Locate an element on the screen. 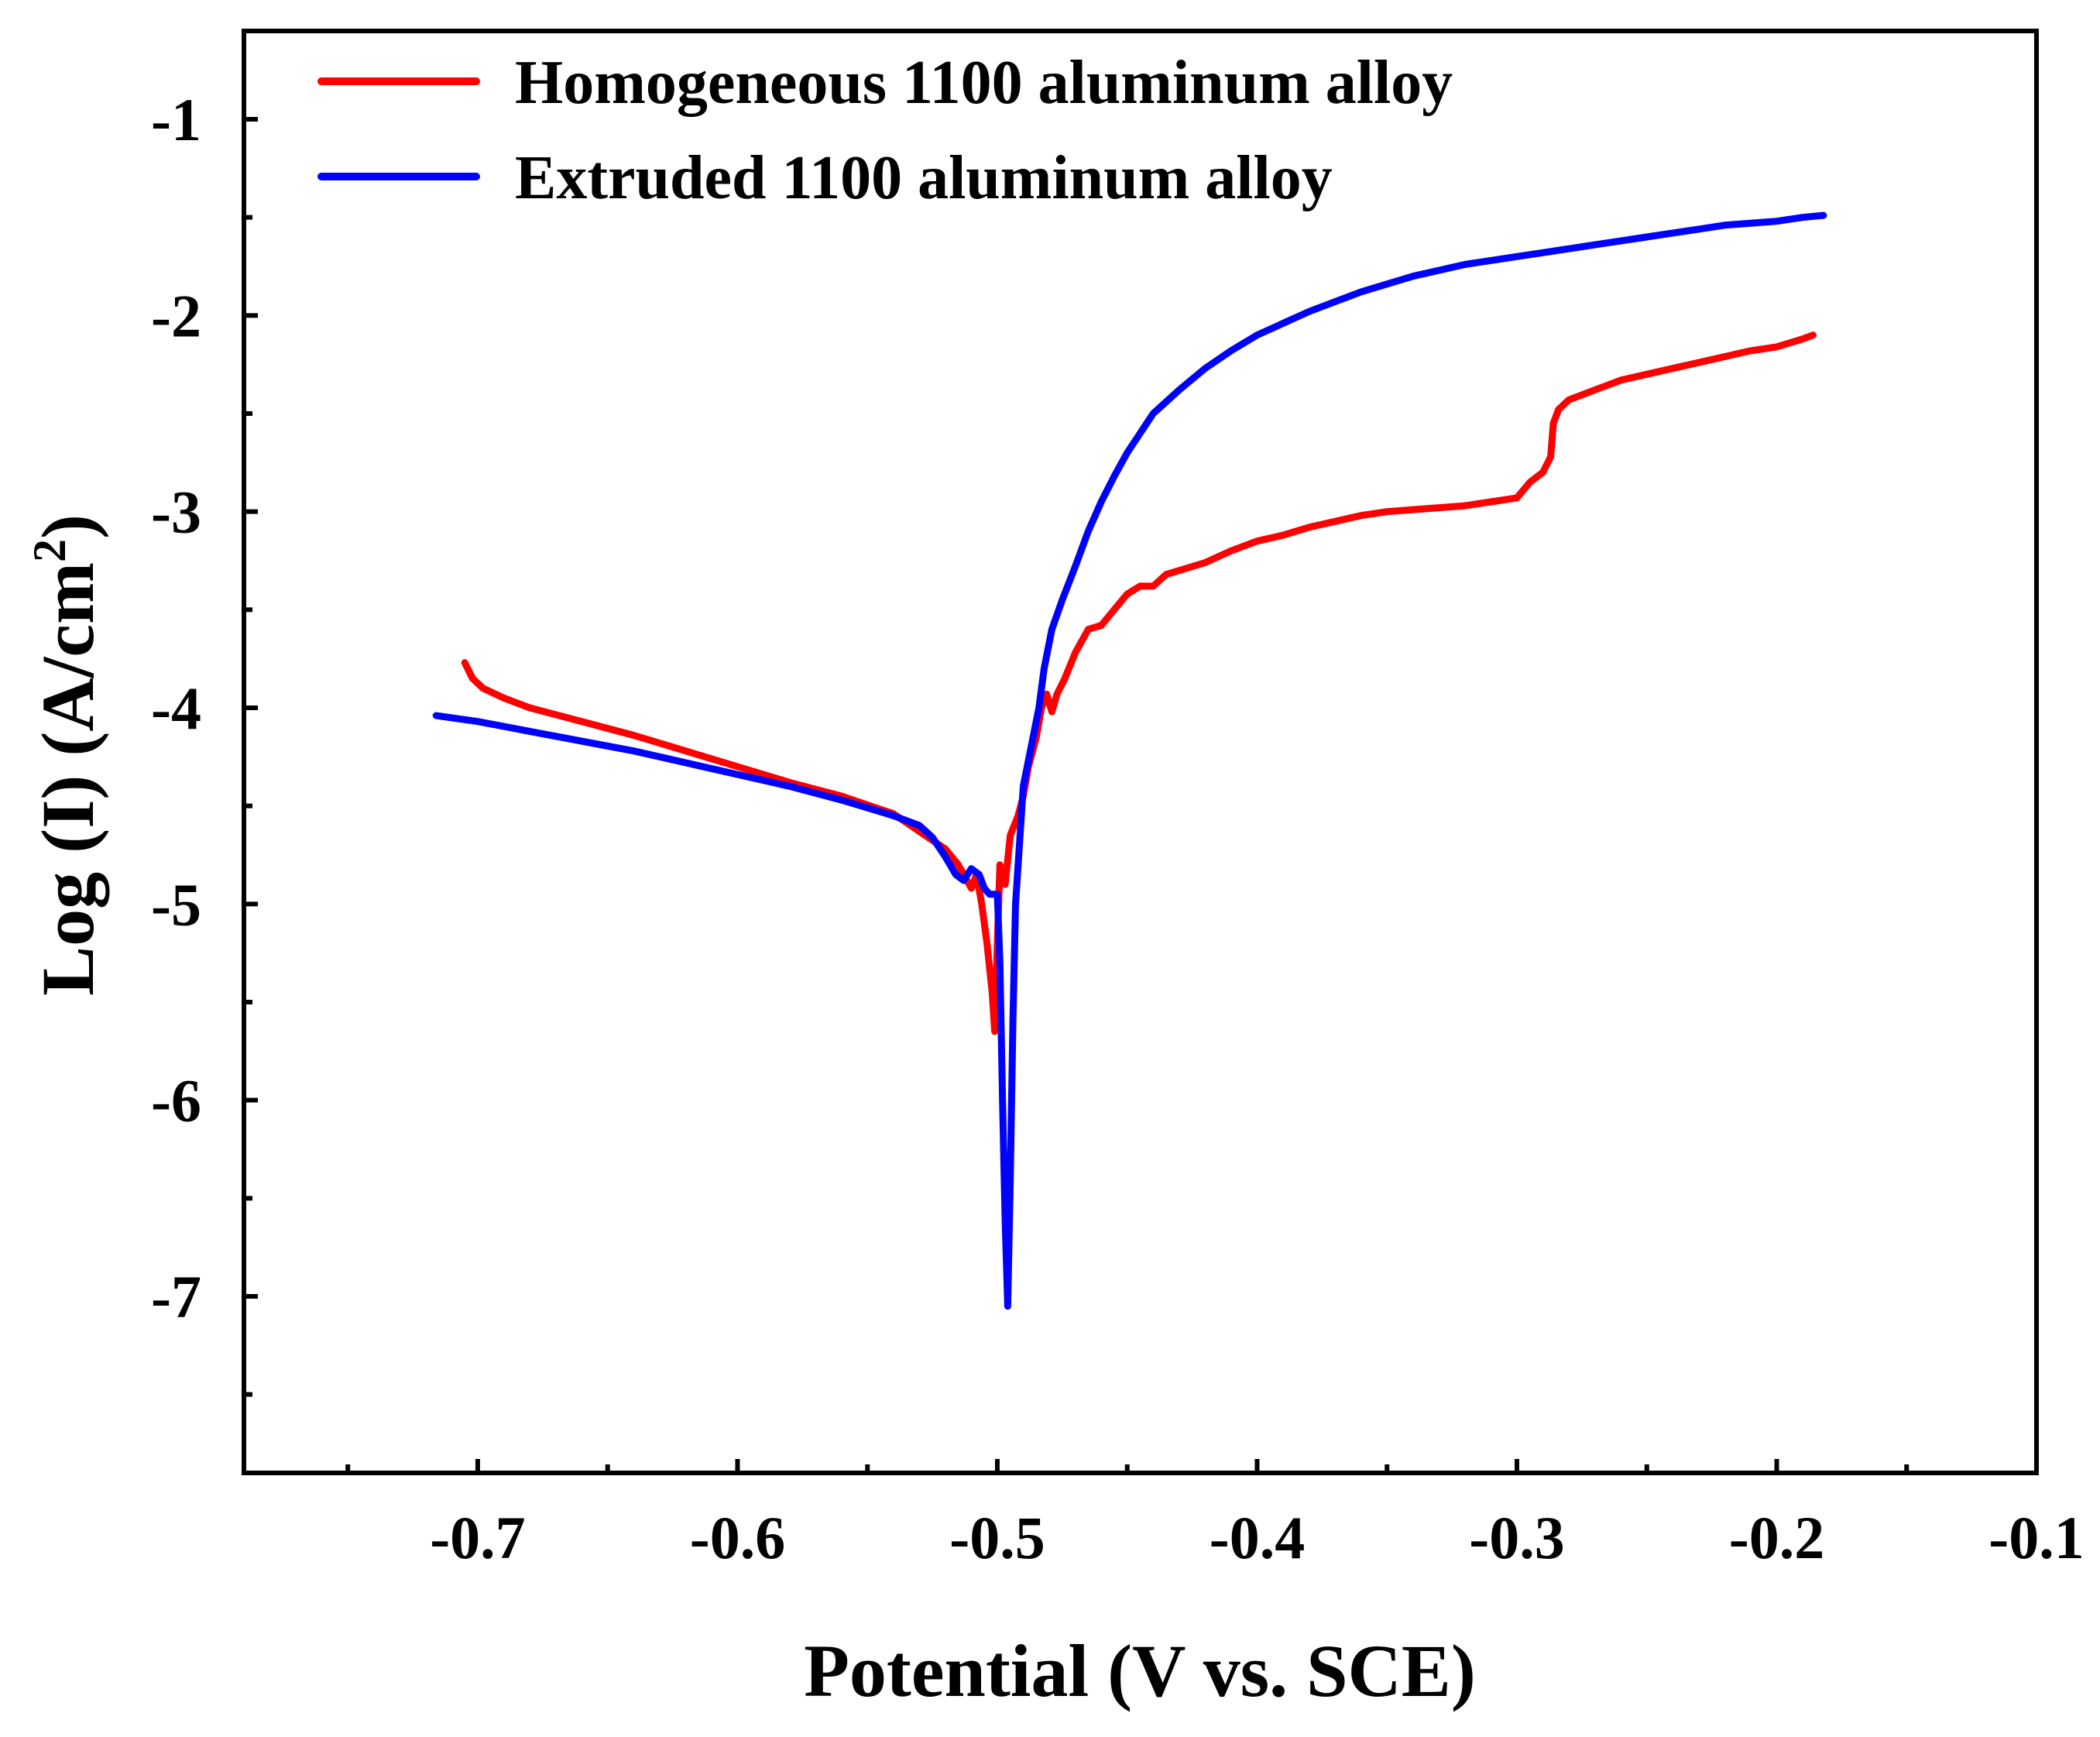  y-axis-title-close: ) is located at coordinates (67, 526).